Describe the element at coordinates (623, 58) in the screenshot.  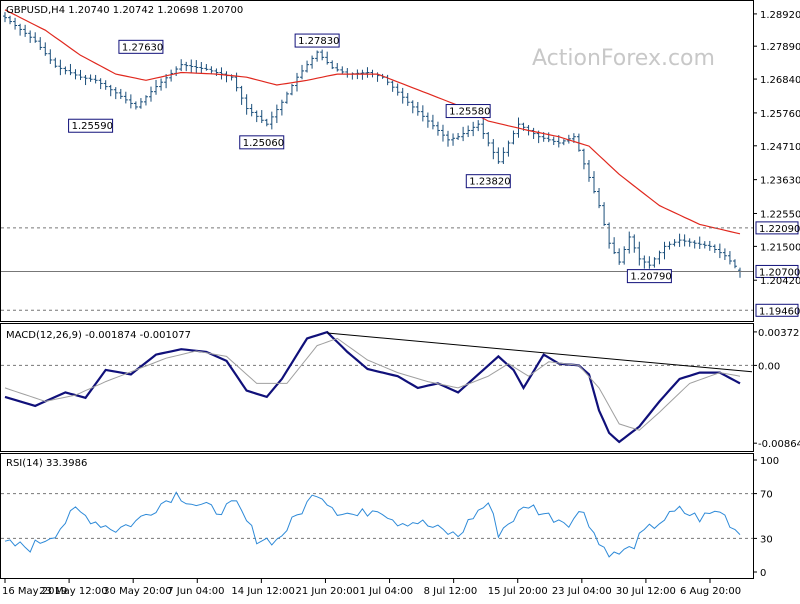
I see `watermark: ActionForex.com` at that location.